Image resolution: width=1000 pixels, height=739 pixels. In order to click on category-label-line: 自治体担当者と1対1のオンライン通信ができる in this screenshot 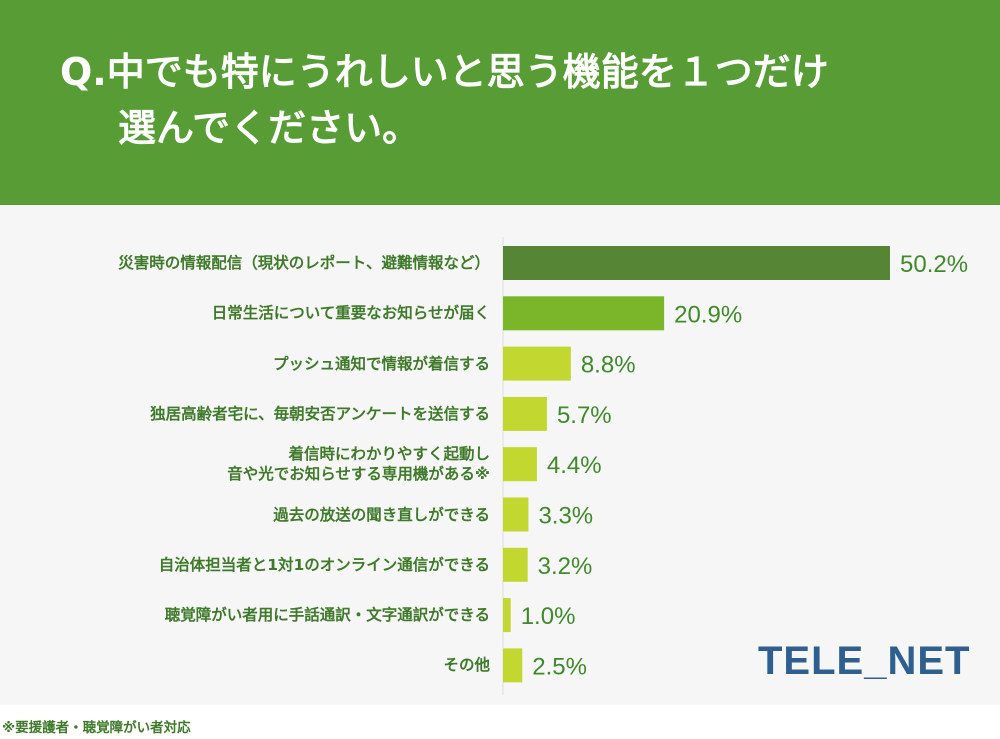, I will do `click(324, 564)`.